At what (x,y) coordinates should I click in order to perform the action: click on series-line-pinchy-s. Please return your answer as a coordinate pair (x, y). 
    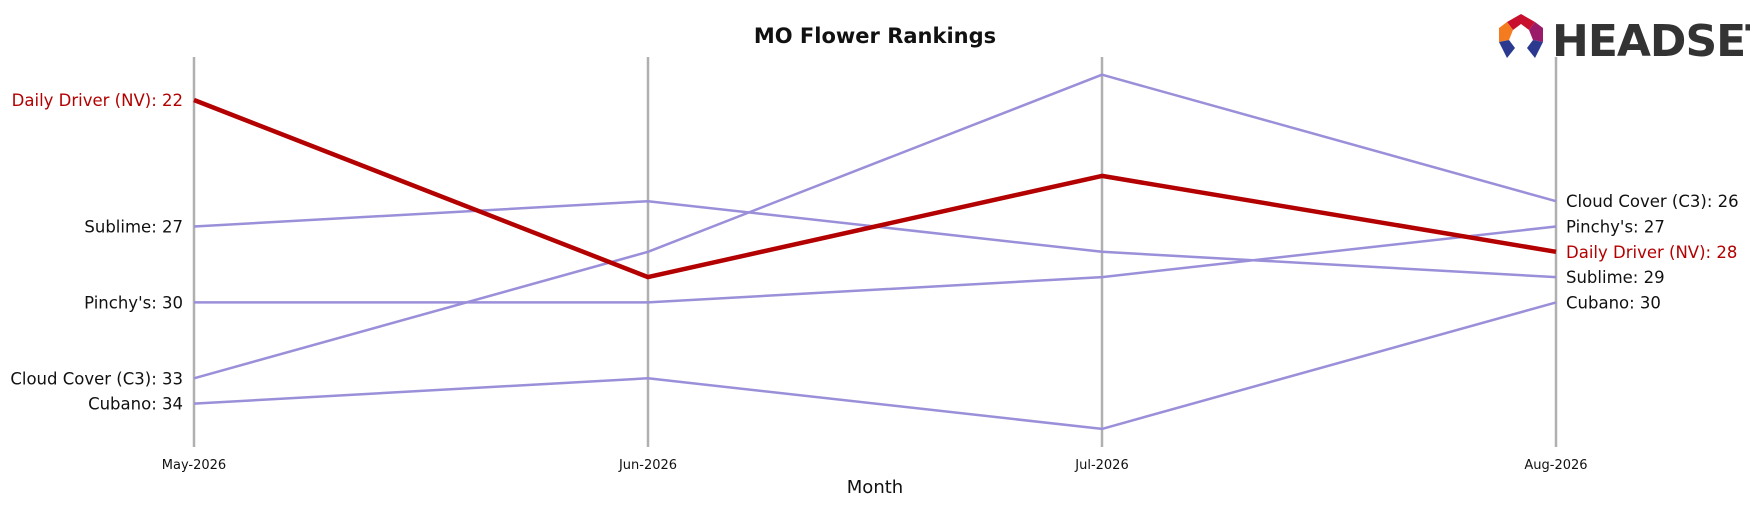
    Looking at the image, I should click on (875, 264).